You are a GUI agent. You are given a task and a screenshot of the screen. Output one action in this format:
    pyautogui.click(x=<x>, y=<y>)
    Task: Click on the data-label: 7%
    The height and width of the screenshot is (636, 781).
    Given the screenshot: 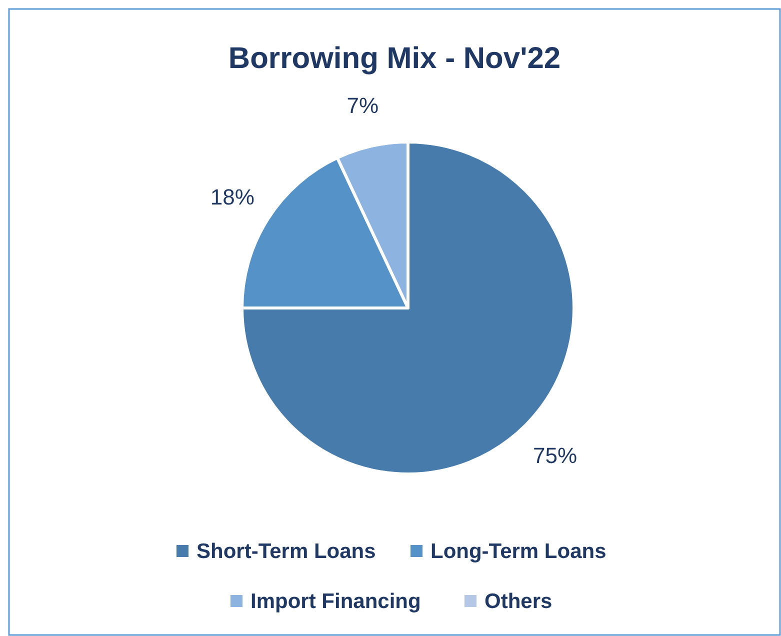 What is the action you would take?
    pyautogui.click(x=362, y=105)
    